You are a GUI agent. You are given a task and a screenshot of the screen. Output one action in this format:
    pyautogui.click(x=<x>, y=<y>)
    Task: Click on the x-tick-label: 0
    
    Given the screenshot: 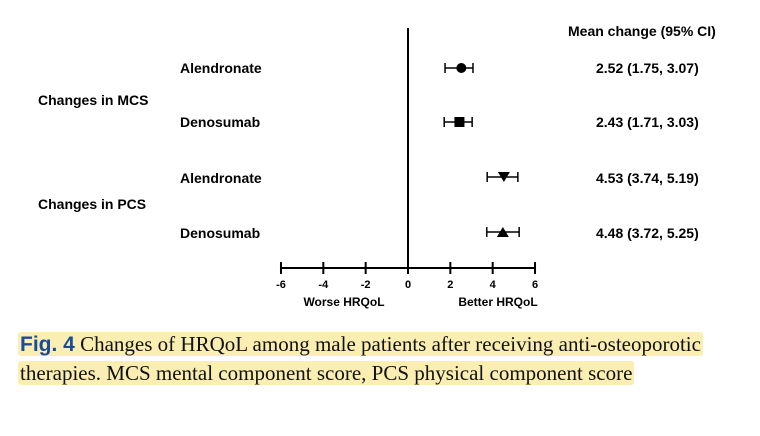 What is the action you would take?
    pyautogui.click(x=408, y=285)
    